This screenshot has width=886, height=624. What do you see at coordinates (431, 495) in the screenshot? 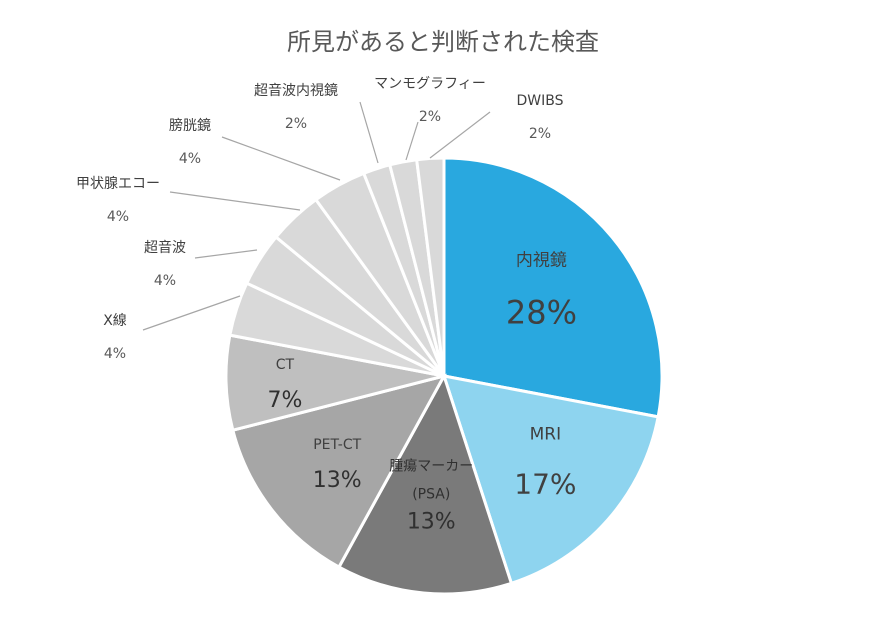
I see `slice-label: (PSA)` at bounding box center [431, 495].